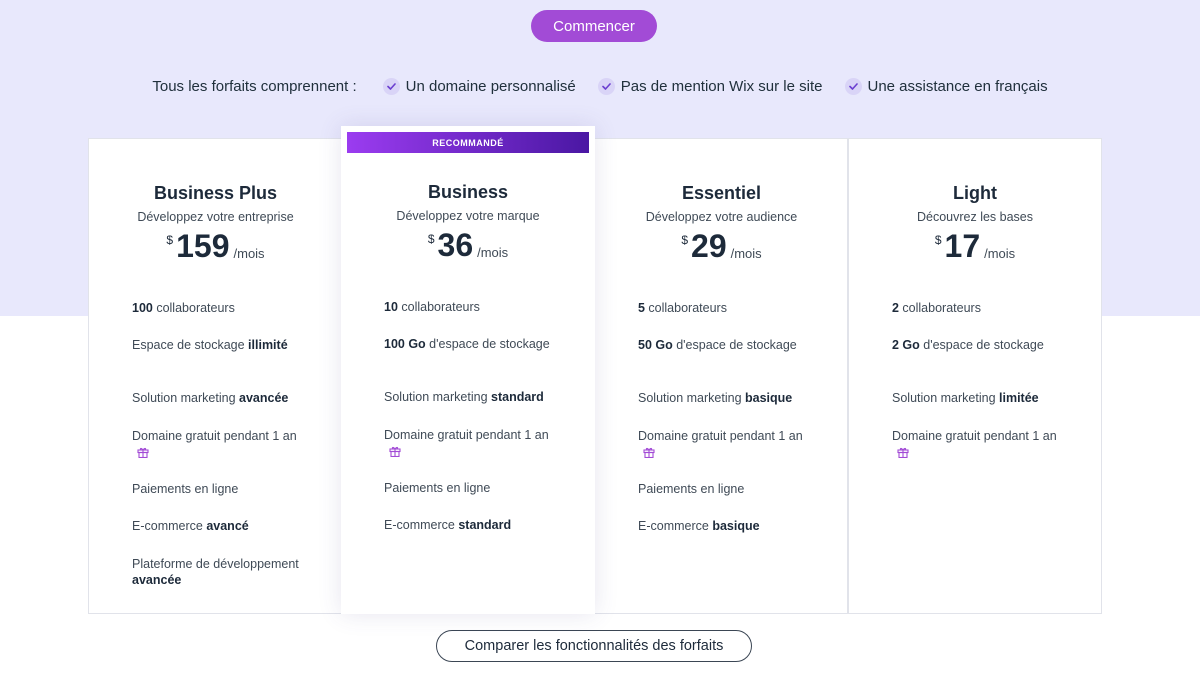 Image resolution: width=1200 pixels, height=691 pixels. What do you see at coordinates (142, 308) in the screenshot?
I see `feature-highlight: 100` at bounding box center [142, 308].